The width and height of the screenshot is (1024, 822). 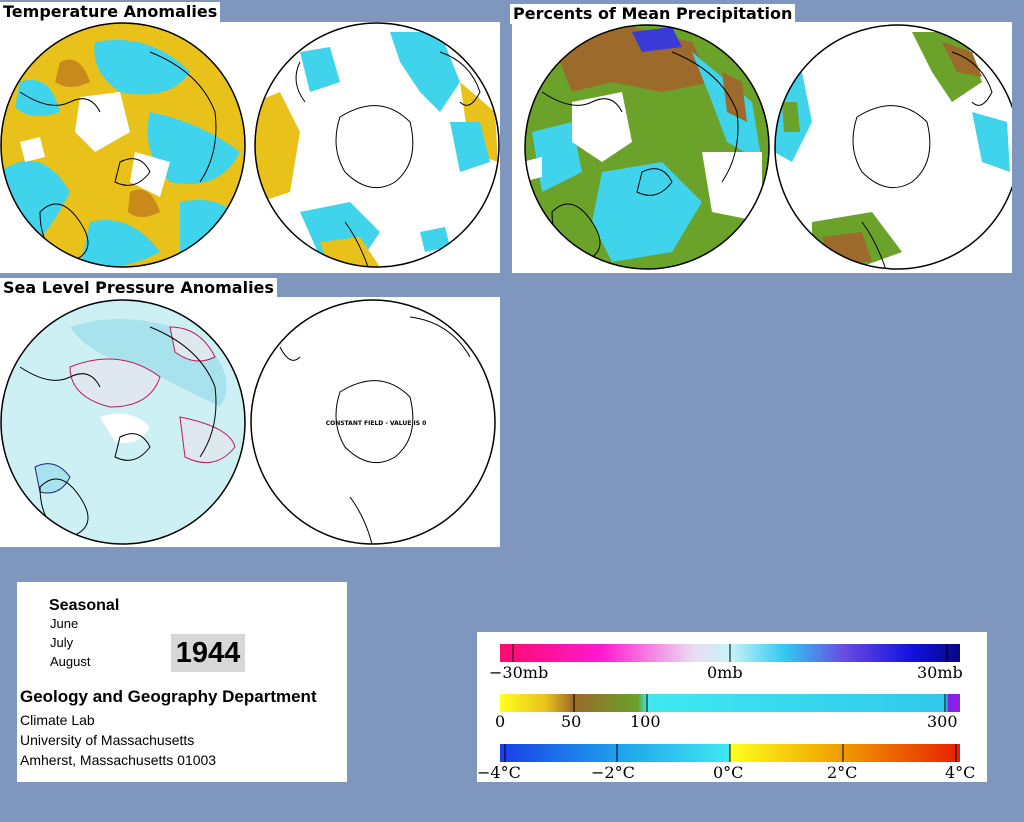 What do you see at coordinates (138, 288) in the screenshot?
I see `pressure-title: Sea Level Pressure Anomalies` at bounding box center [138, 288].